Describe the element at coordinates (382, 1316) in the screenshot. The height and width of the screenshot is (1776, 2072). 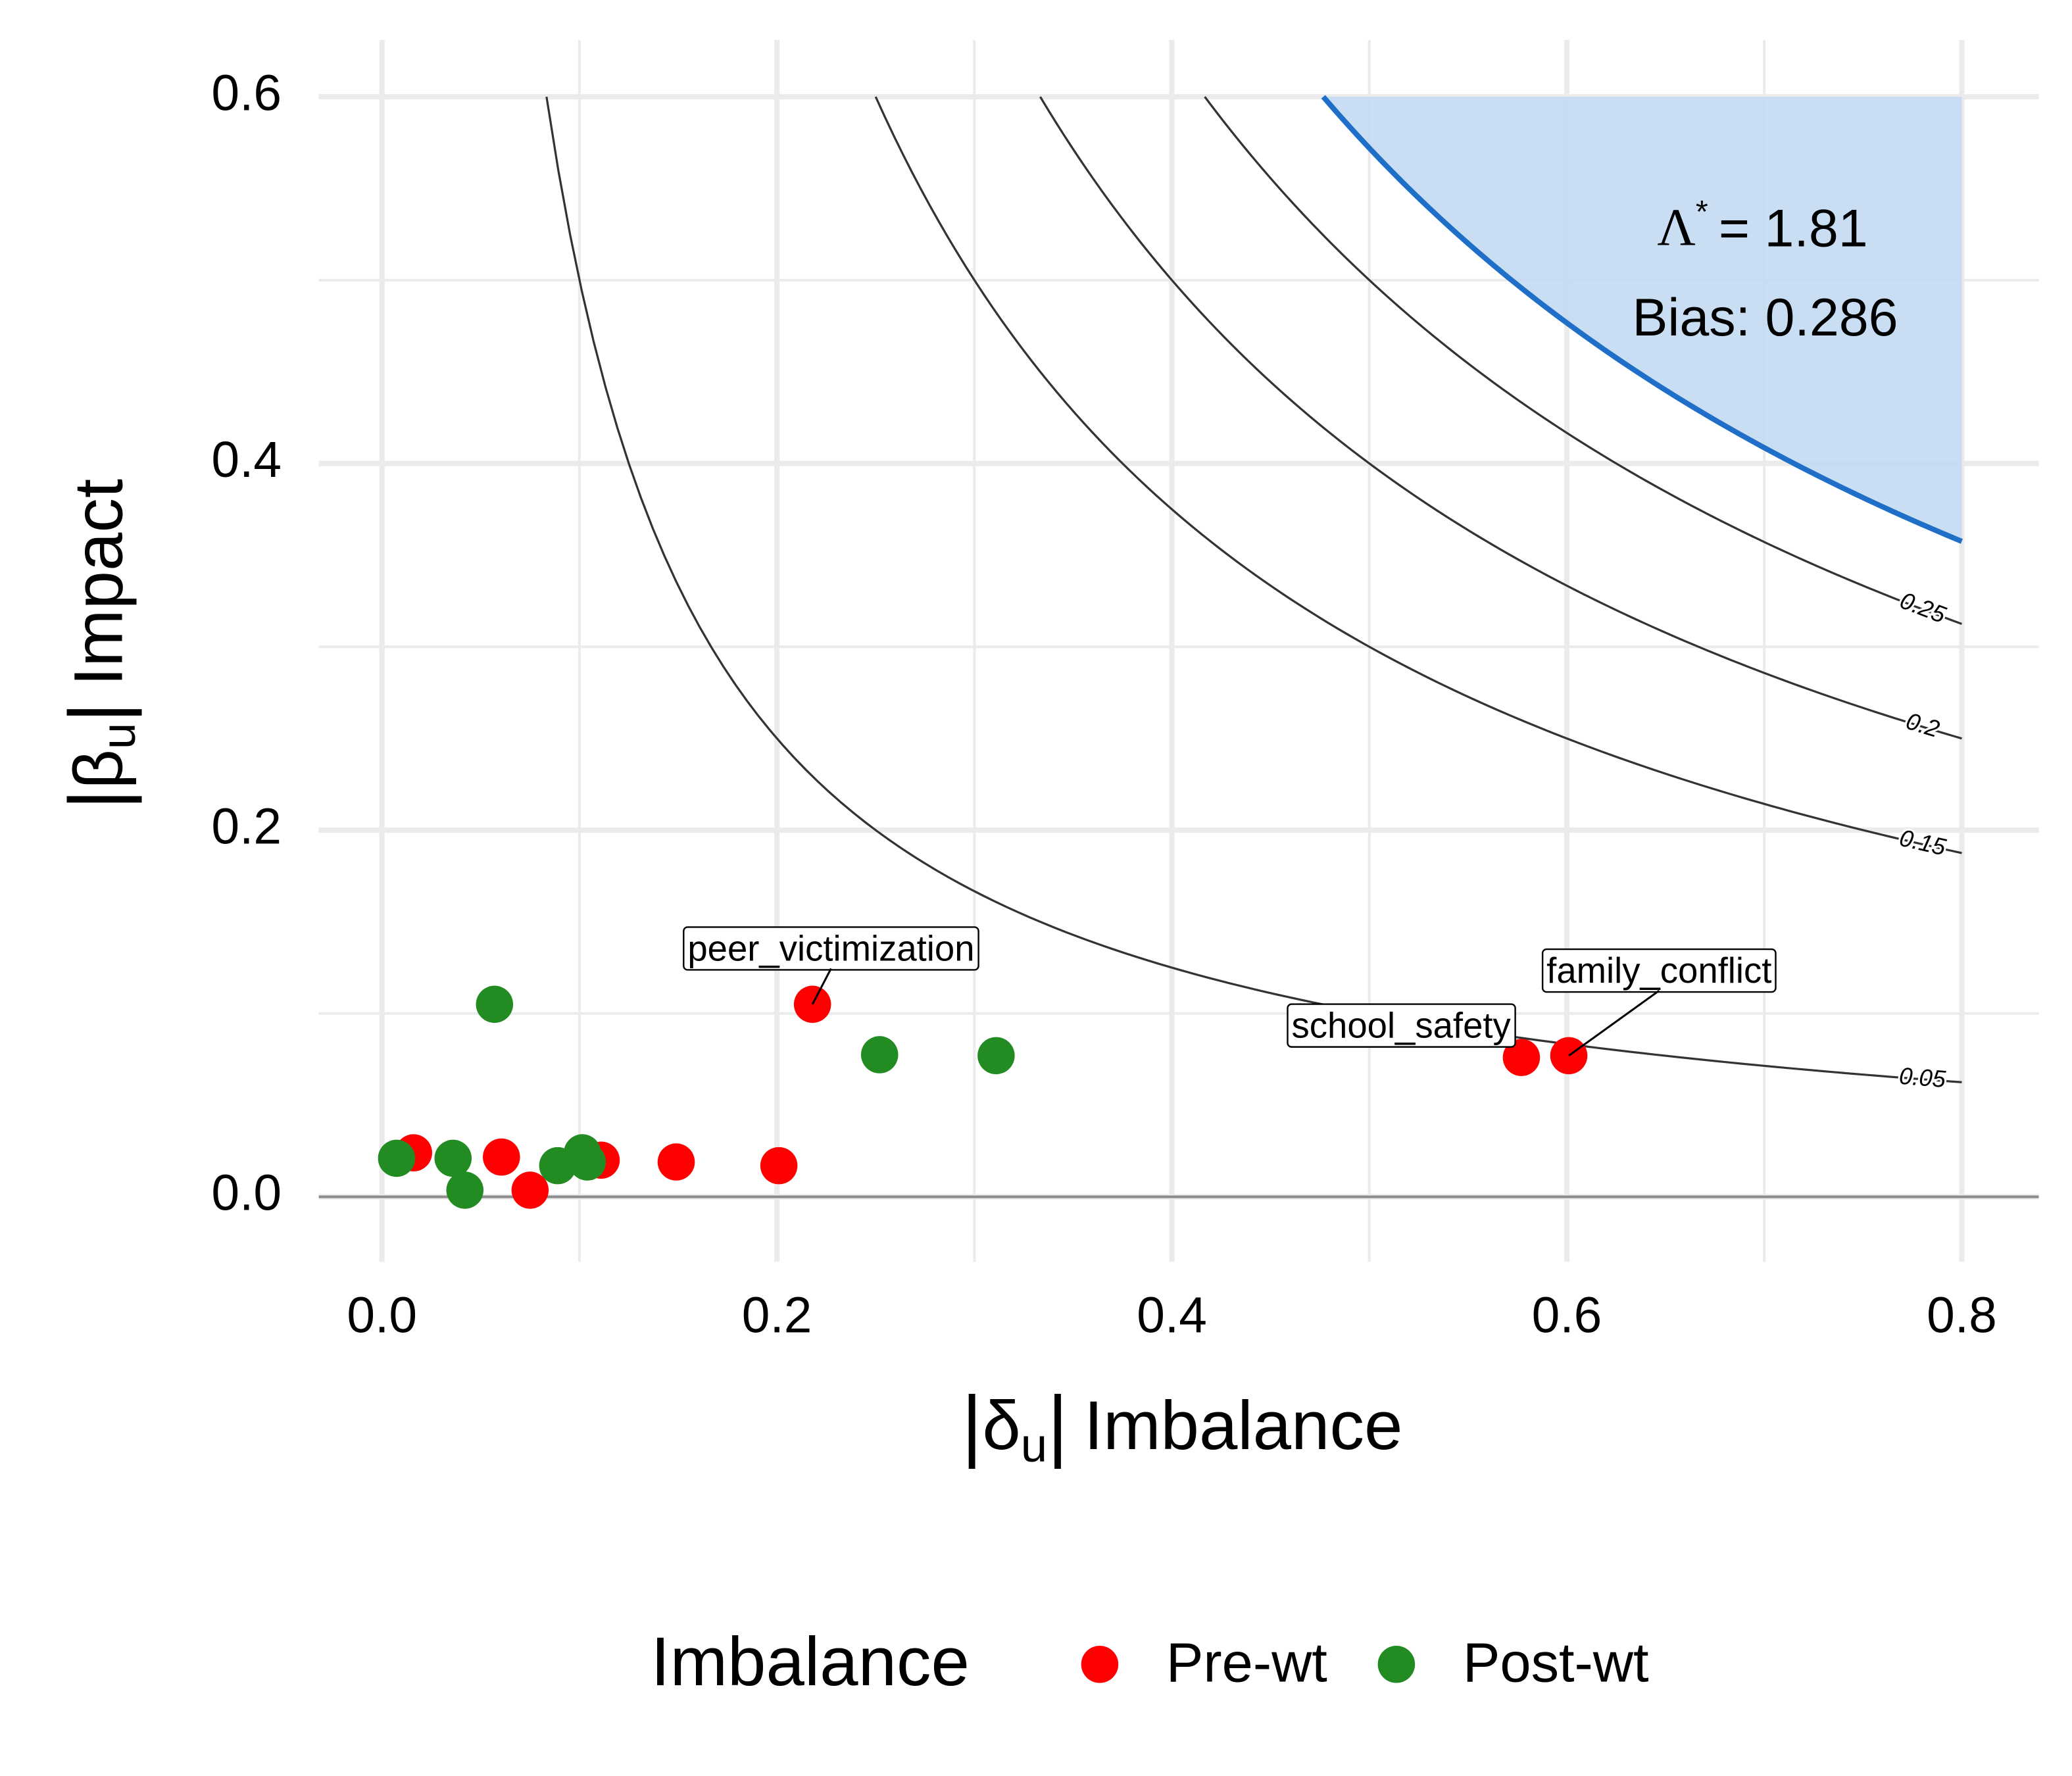
I see `x-tick-label: 0.0` at that location.